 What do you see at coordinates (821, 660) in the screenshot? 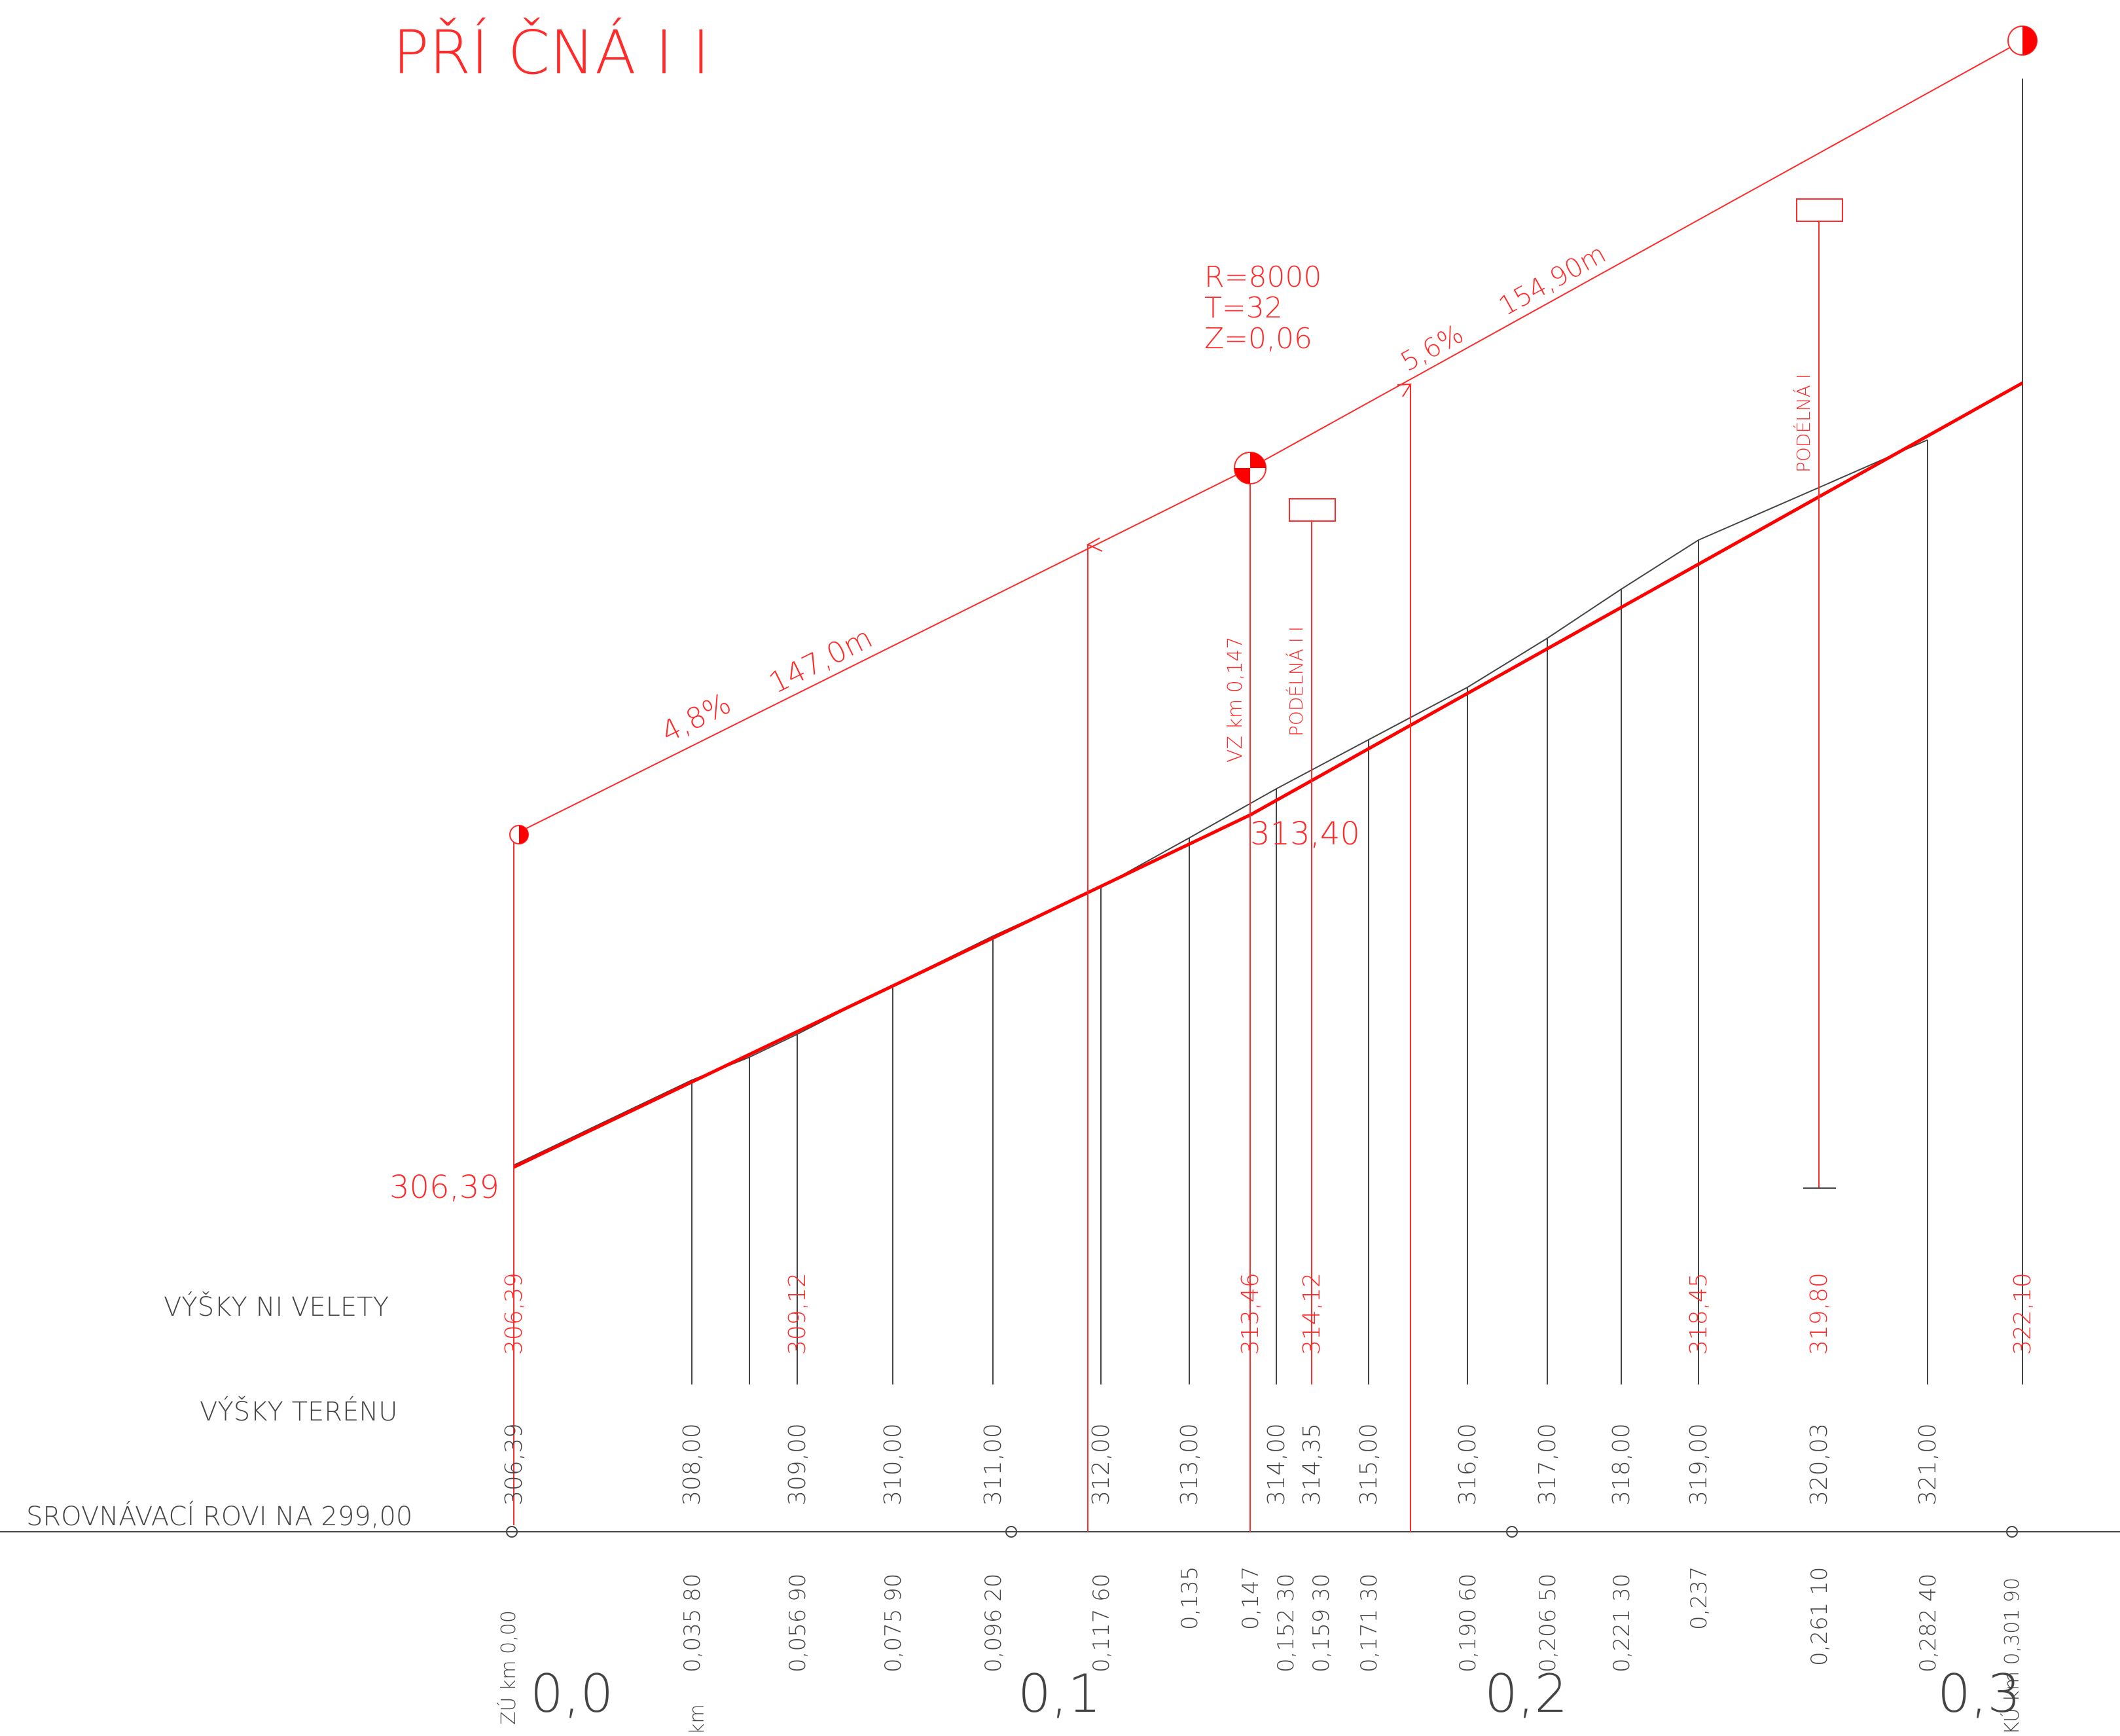
I see `grade-1-length: 147,0m` at bounding box center [821, 660].